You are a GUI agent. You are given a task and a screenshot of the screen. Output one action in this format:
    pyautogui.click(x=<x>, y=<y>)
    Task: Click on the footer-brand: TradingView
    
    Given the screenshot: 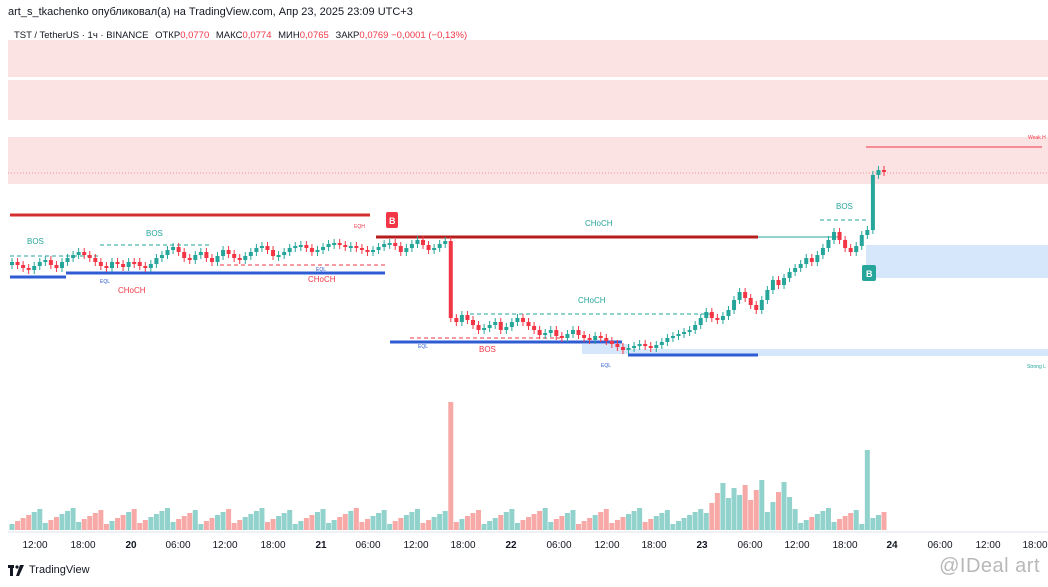 What is the action you would take?
    pyautogui.click(x=59, y=570)
    